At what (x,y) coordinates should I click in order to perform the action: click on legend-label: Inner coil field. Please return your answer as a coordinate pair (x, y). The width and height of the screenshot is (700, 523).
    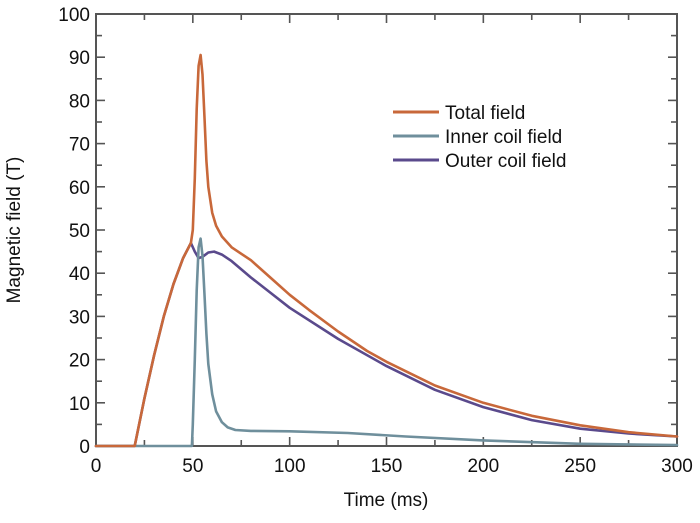
    Looking at the image, I should click on (503, 137).